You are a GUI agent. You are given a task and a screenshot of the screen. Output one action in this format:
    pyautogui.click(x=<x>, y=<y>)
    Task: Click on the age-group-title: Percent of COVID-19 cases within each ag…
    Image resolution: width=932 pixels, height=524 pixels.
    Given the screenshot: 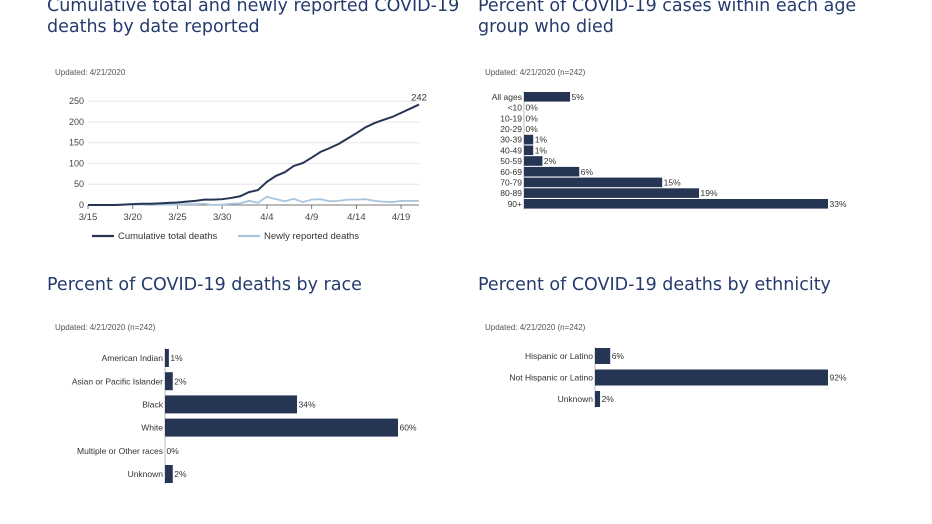 What is the action you would take?
    pyautogui.click(x=667, y=19)
    